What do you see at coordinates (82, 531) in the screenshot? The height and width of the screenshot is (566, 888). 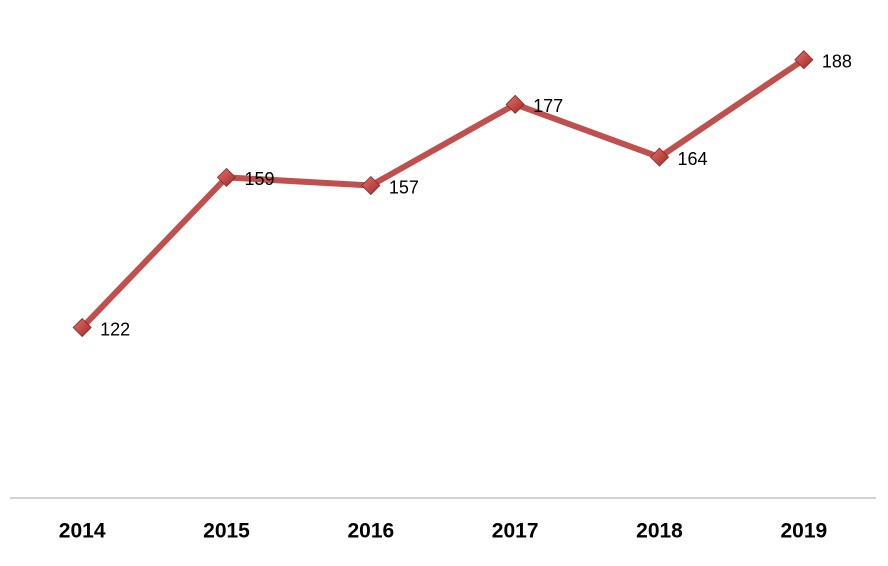 I see `x-tick-label: 2014` at bounding box center [82, 531].